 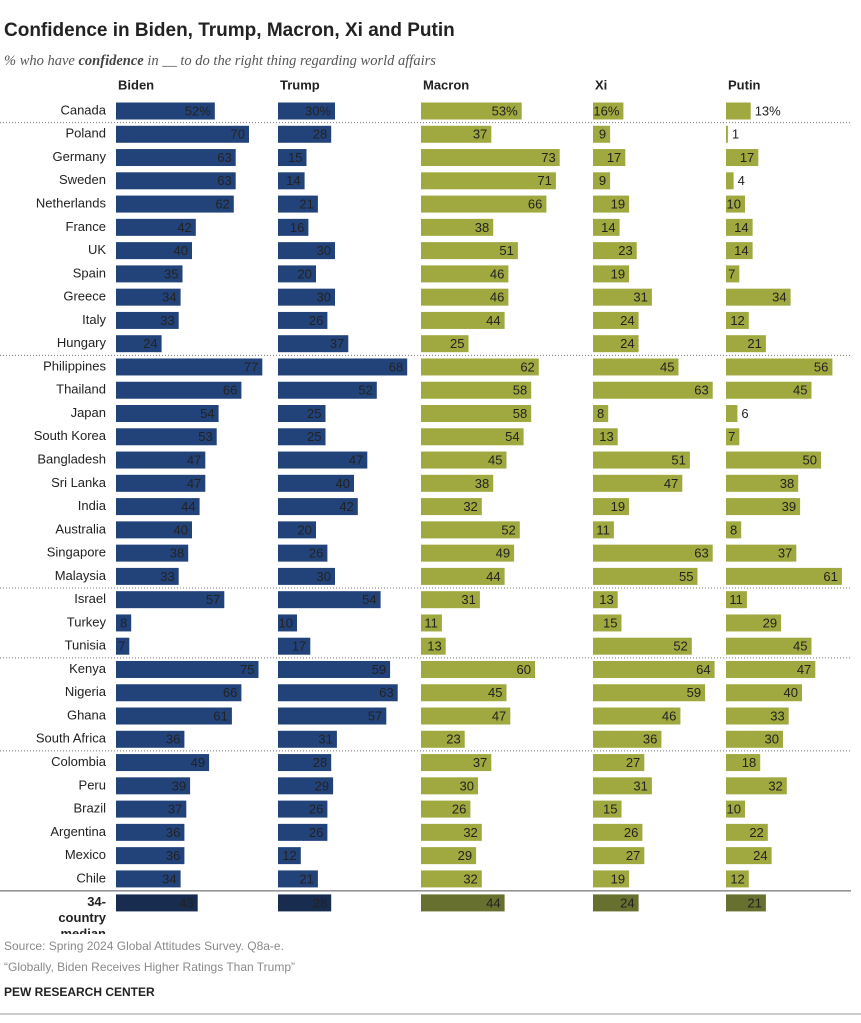 What do you see at coordinates (737, 878) in the screenshot?
I see `value-label: 12` at bounding box center [737, 878].